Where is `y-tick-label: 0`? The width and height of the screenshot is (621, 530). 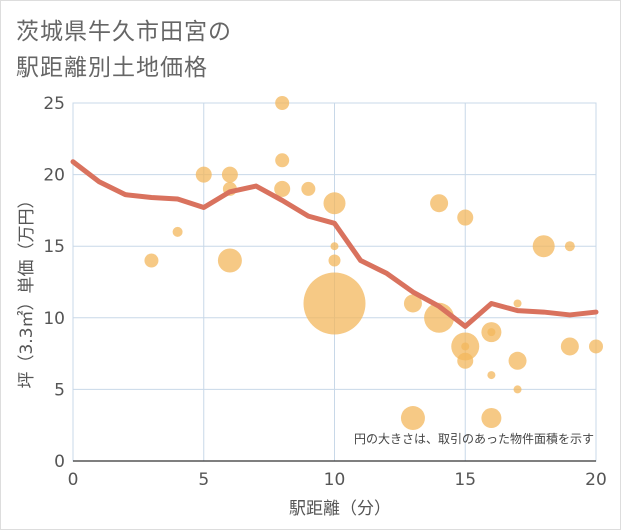
y-tick-label: 0 is located at coordinates (59, 462).